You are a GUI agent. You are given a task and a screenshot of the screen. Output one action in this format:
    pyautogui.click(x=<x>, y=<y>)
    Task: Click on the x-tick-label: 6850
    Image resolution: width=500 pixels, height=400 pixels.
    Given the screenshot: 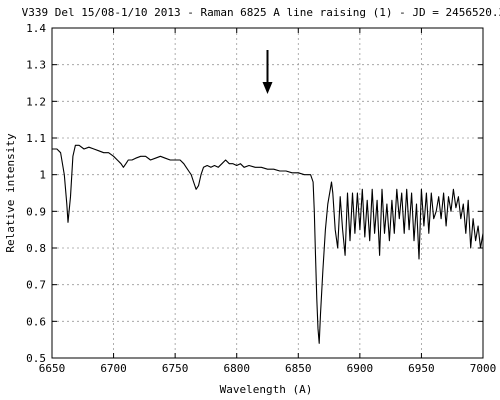 What is the action you would take?
    pyautogui.click(x=298, y=368)
    